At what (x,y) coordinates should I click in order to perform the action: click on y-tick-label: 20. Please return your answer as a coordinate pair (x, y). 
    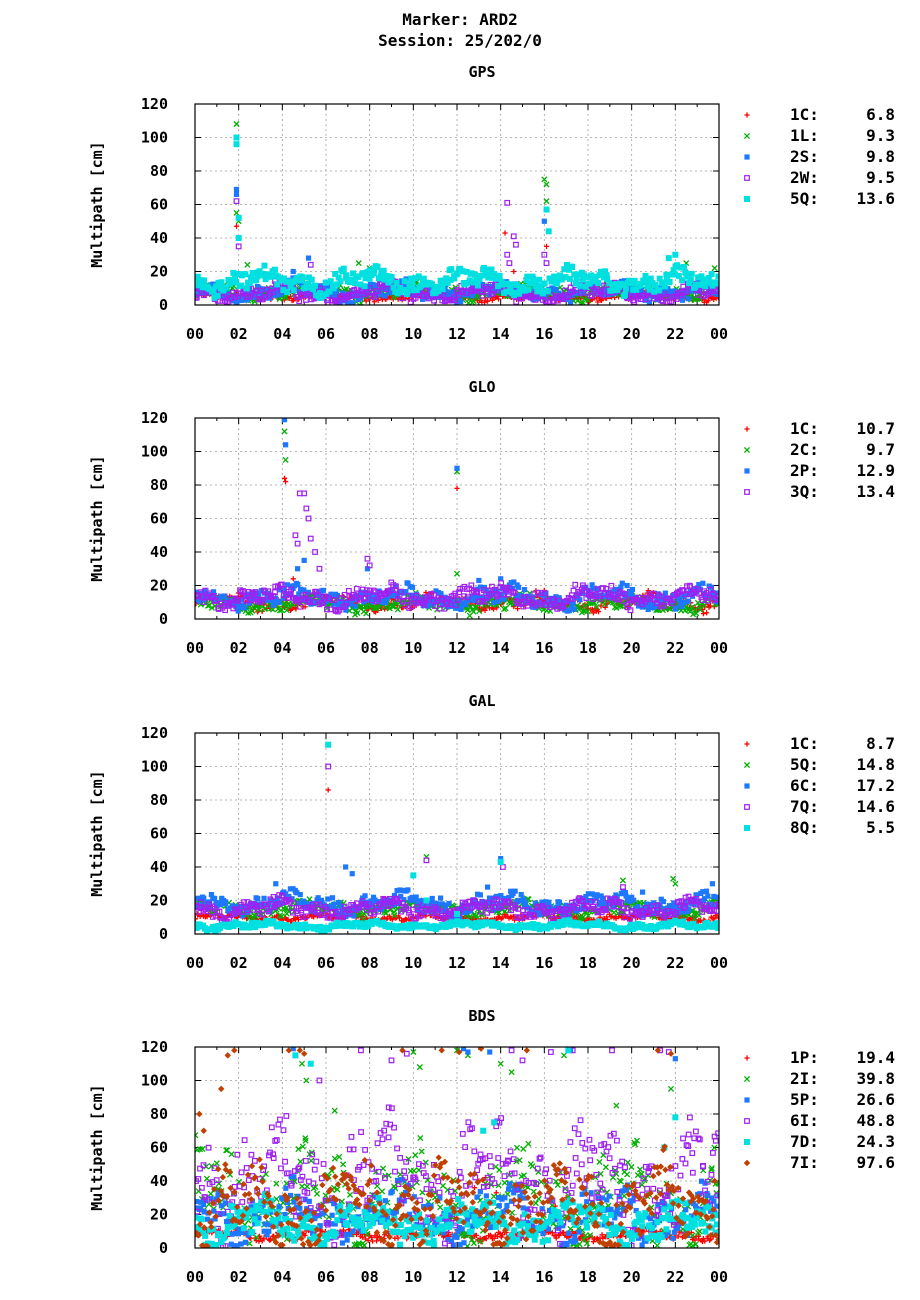
    Looking at the image, I should click on (159, 272).